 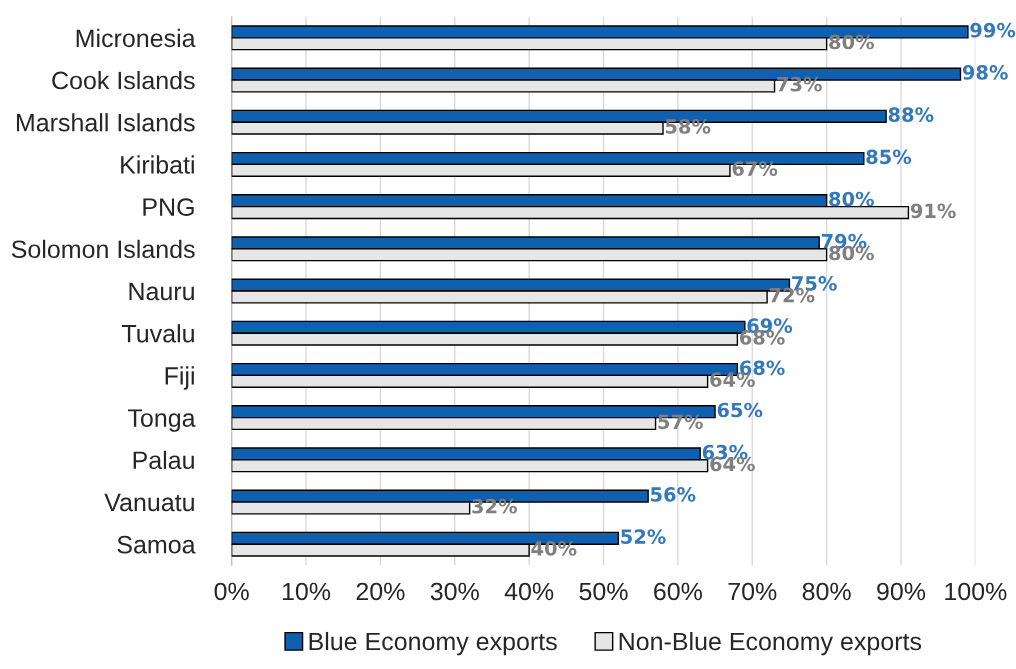 I want to click on x-tick-label: 80%, so click(x=826, y=591).